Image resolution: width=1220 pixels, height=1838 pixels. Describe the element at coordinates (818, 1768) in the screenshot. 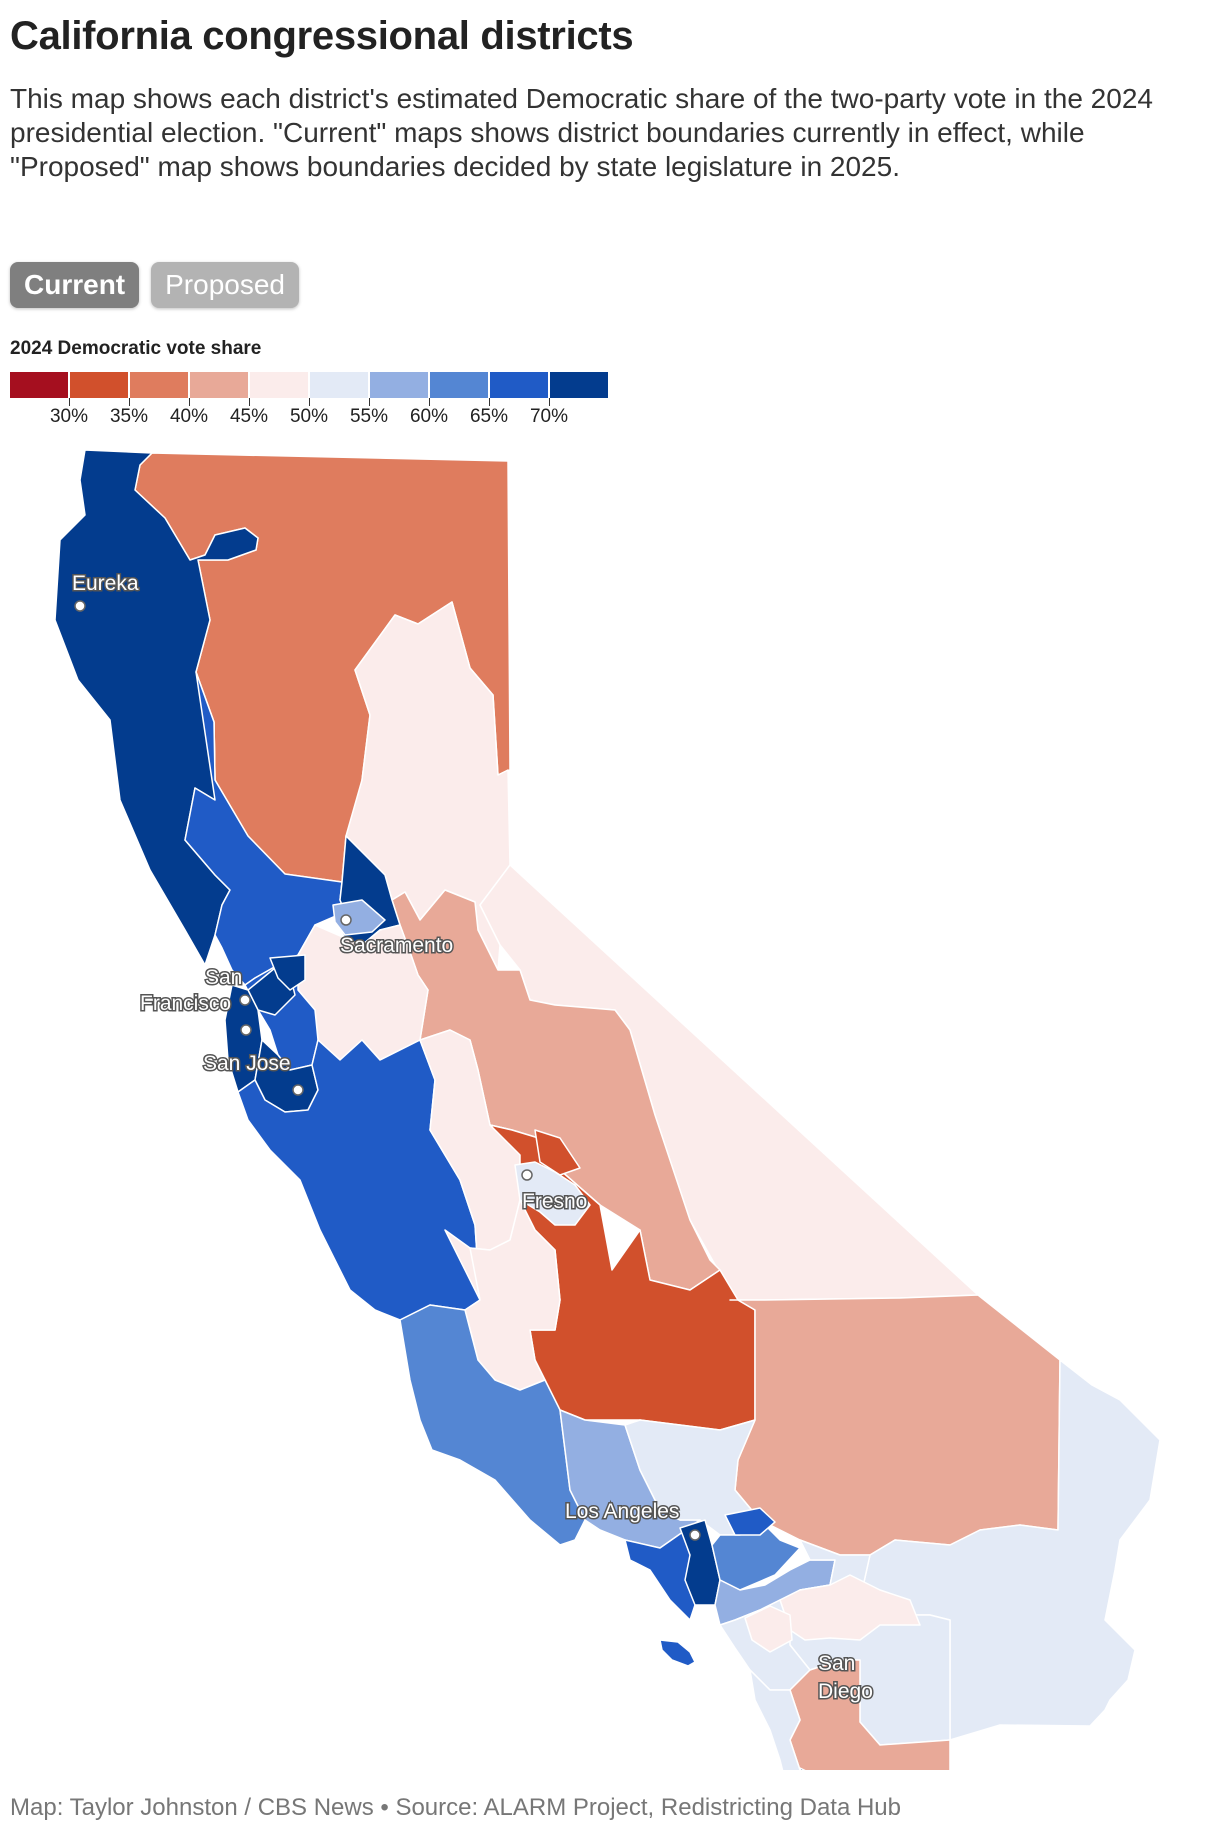

I see `district-san-diego-central` at that location.